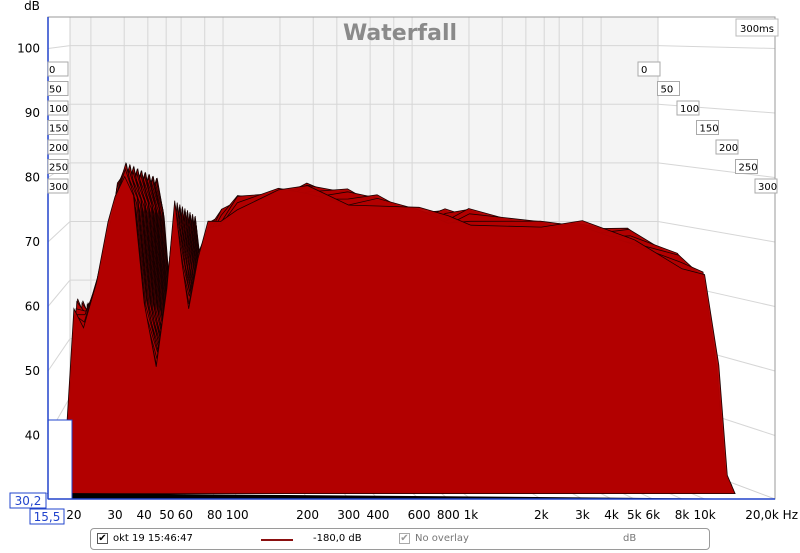 The image size is (800, 553). Describe the element at coordinates (102, 538) in the screenshot. I see `measurement-checkbox: ✔` at that location.